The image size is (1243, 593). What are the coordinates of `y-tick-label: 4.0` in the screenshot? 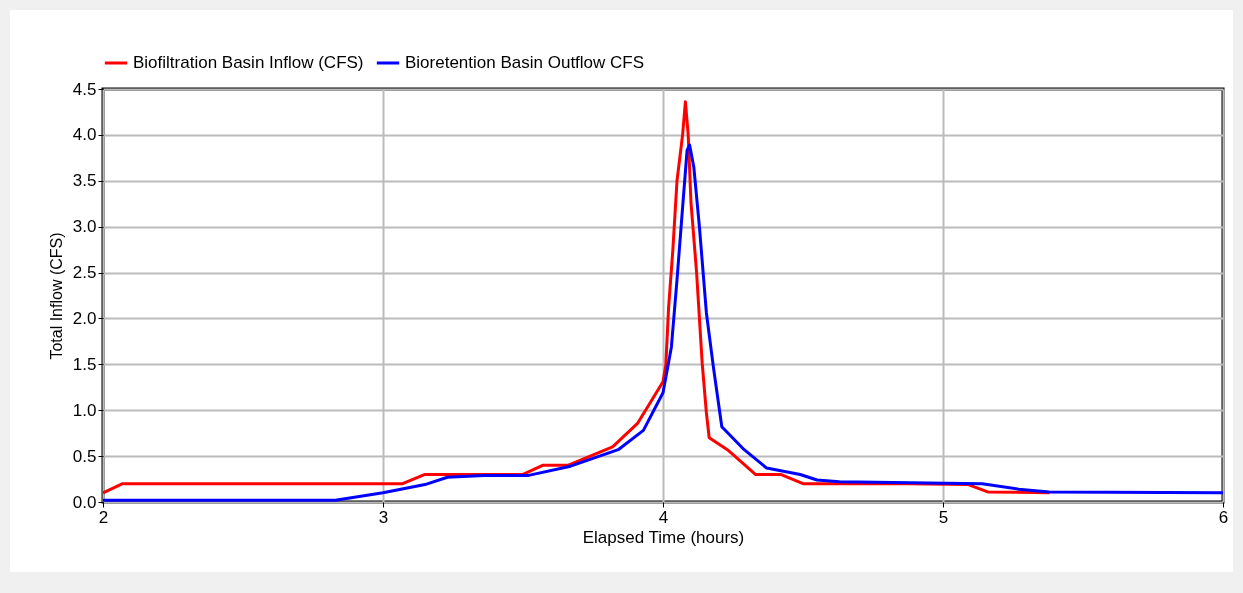 It's located at (84, 135).